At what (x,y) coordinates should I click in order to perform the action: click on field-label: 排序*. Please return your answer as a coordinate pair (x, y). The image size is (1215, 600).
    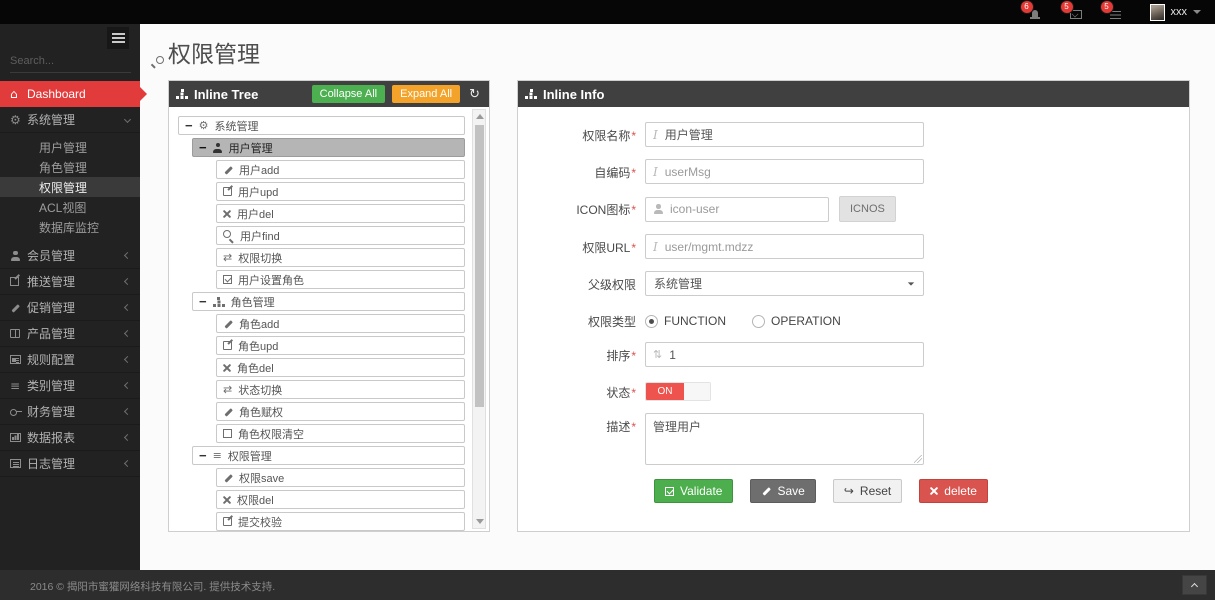
    Looking at the image, I should click on (621, 356).